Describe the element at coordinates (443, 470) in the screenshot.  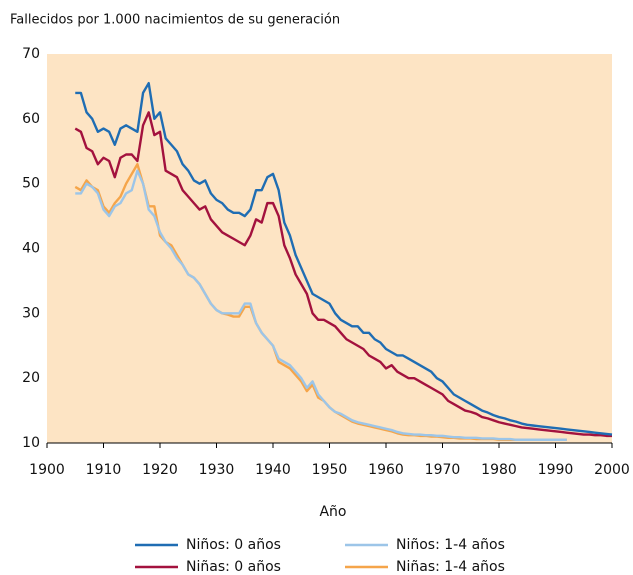
I see `x-tick-label: 1970` at that location.